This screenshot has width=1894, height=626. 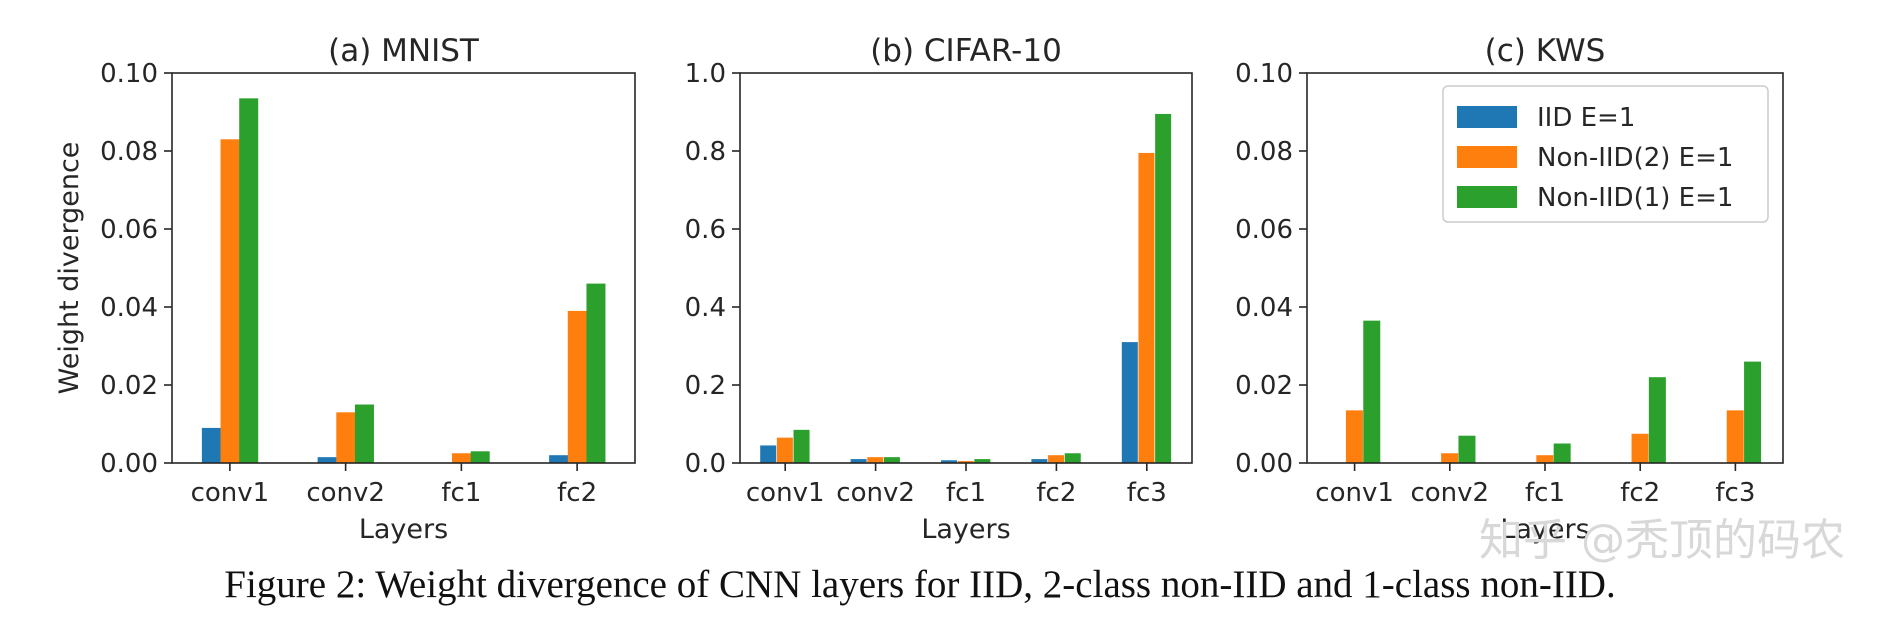 I want to click on legend-label-iid: IID E=1, so click(x=1586, y=118).